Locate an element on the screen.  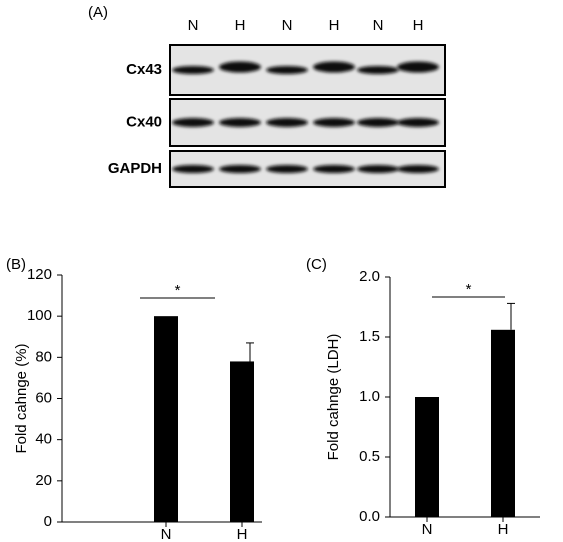
y-tick-label: 20 is located at coordinates (43, 480).